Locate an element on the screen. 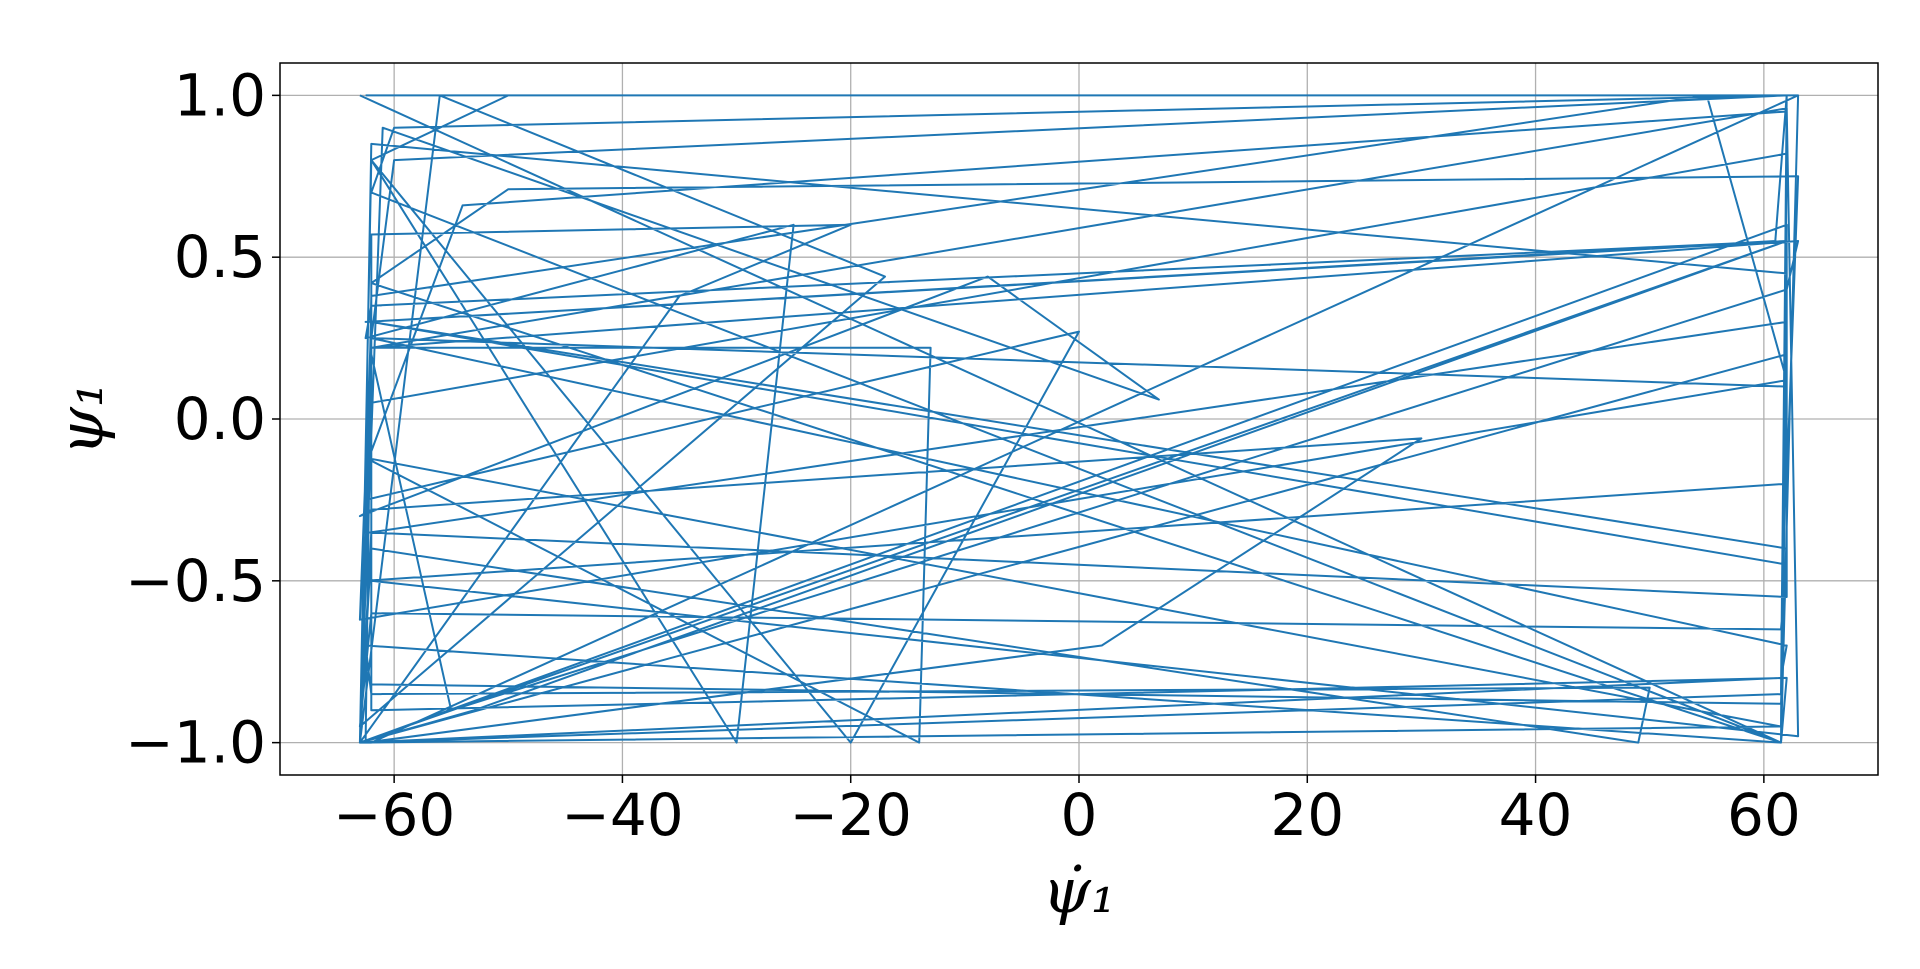 This screenshot has height=969, width=1920. y-tick-label: 0.5 is located at coordinates (220, 257).